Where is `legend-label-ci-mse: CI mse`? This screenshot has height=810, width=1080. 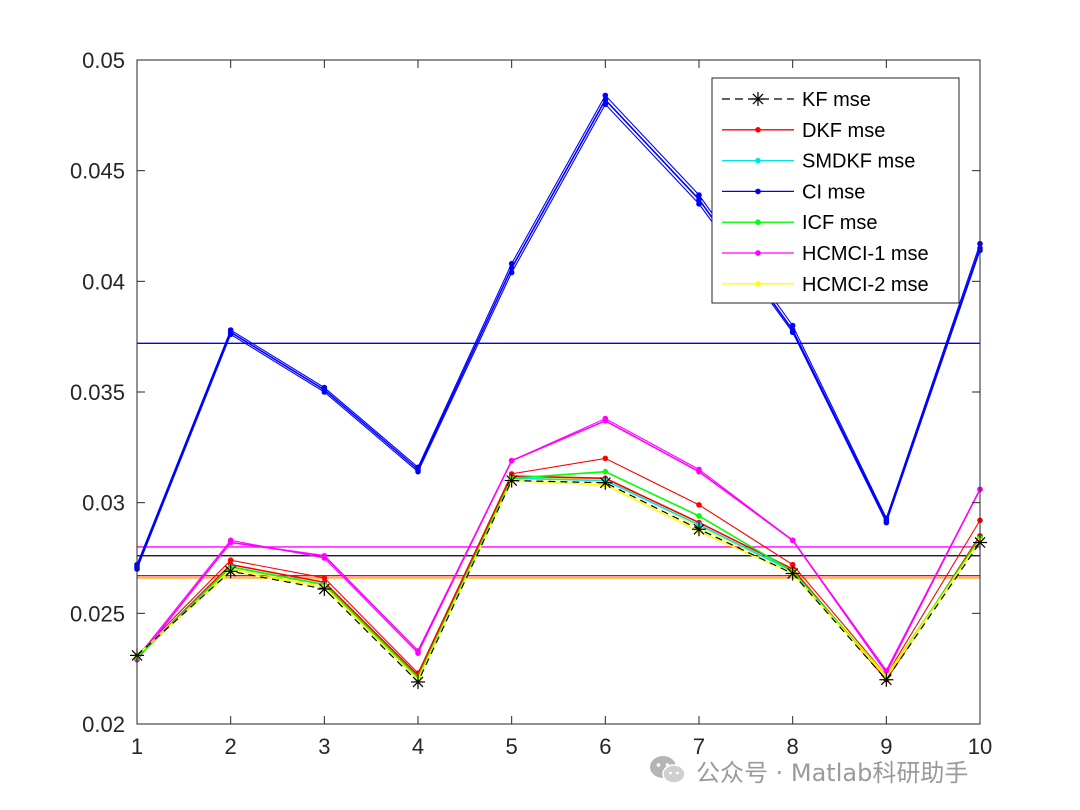 legend-label-ci-mse: CI mse is located at coordinates (833, 192).